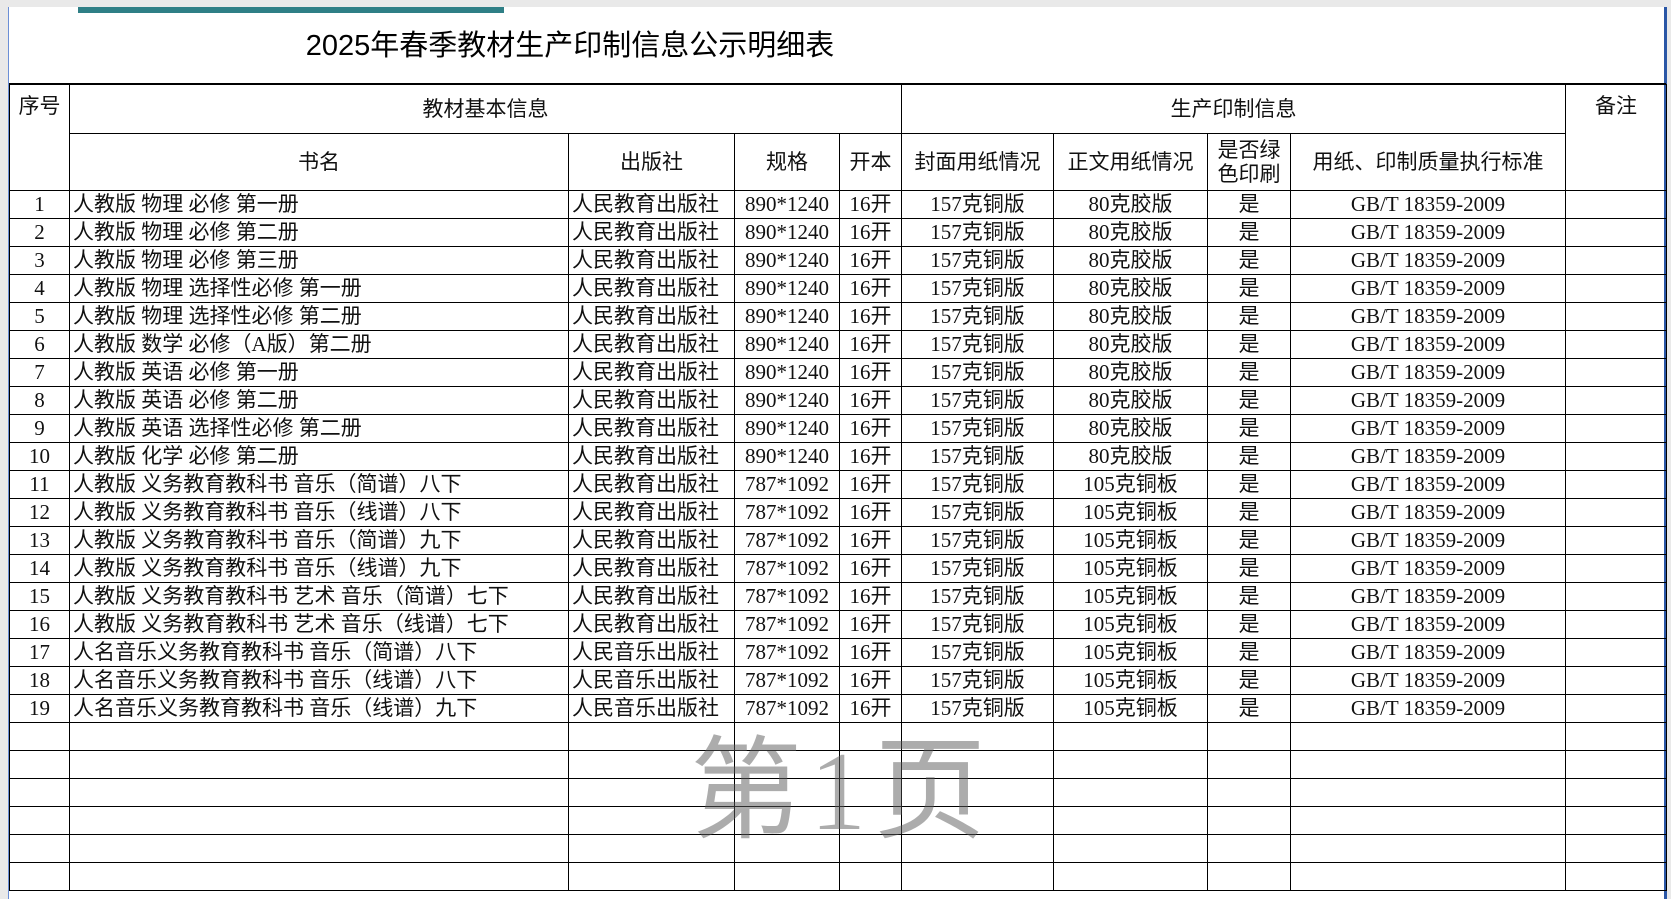  Describe the element at coordinates (1130, 162) in the screenshot. I see `header-body: 正文用纸情况` at that location.